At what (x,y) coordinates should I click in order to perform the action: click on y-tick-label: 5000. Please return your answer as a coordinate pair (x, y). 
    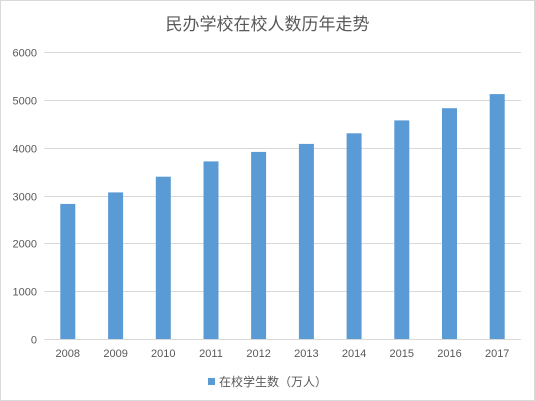
    Looking at the image, I should click on (25, 102).